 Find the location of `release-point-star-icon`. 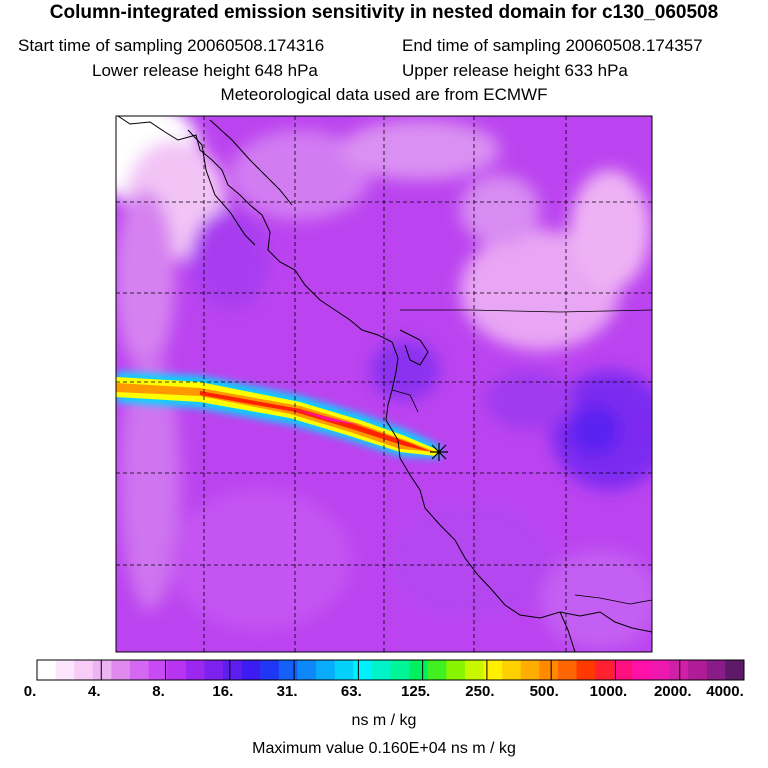

release-point-star-icon is located at coordinates (439, 452).